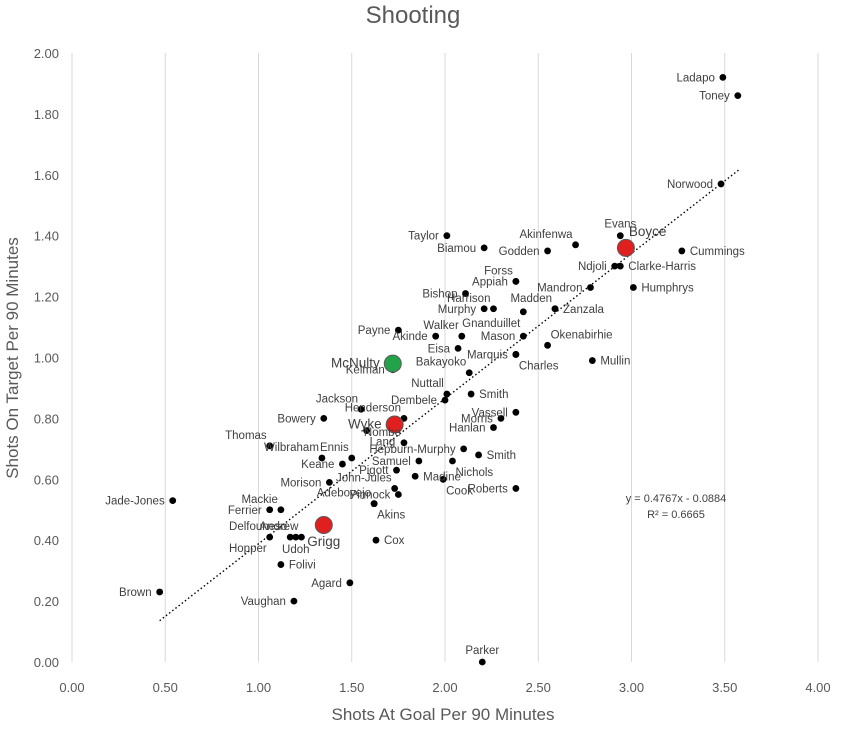  I want to click on data-point-label: Madden, so click(531, 299).